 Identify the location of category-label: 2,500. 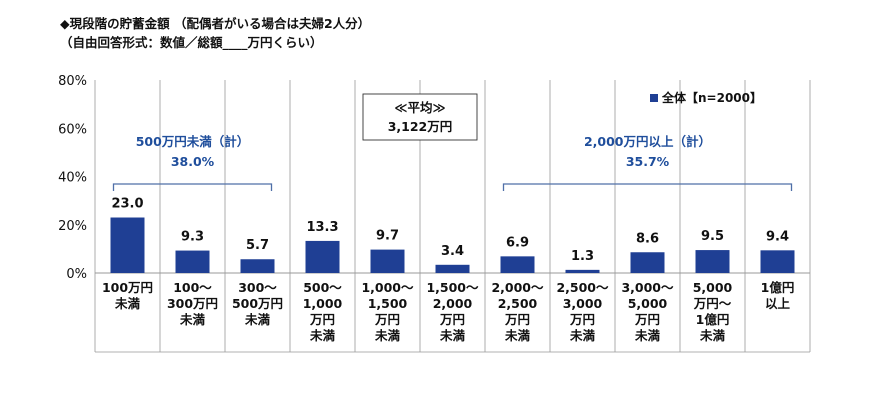
(518, 303).